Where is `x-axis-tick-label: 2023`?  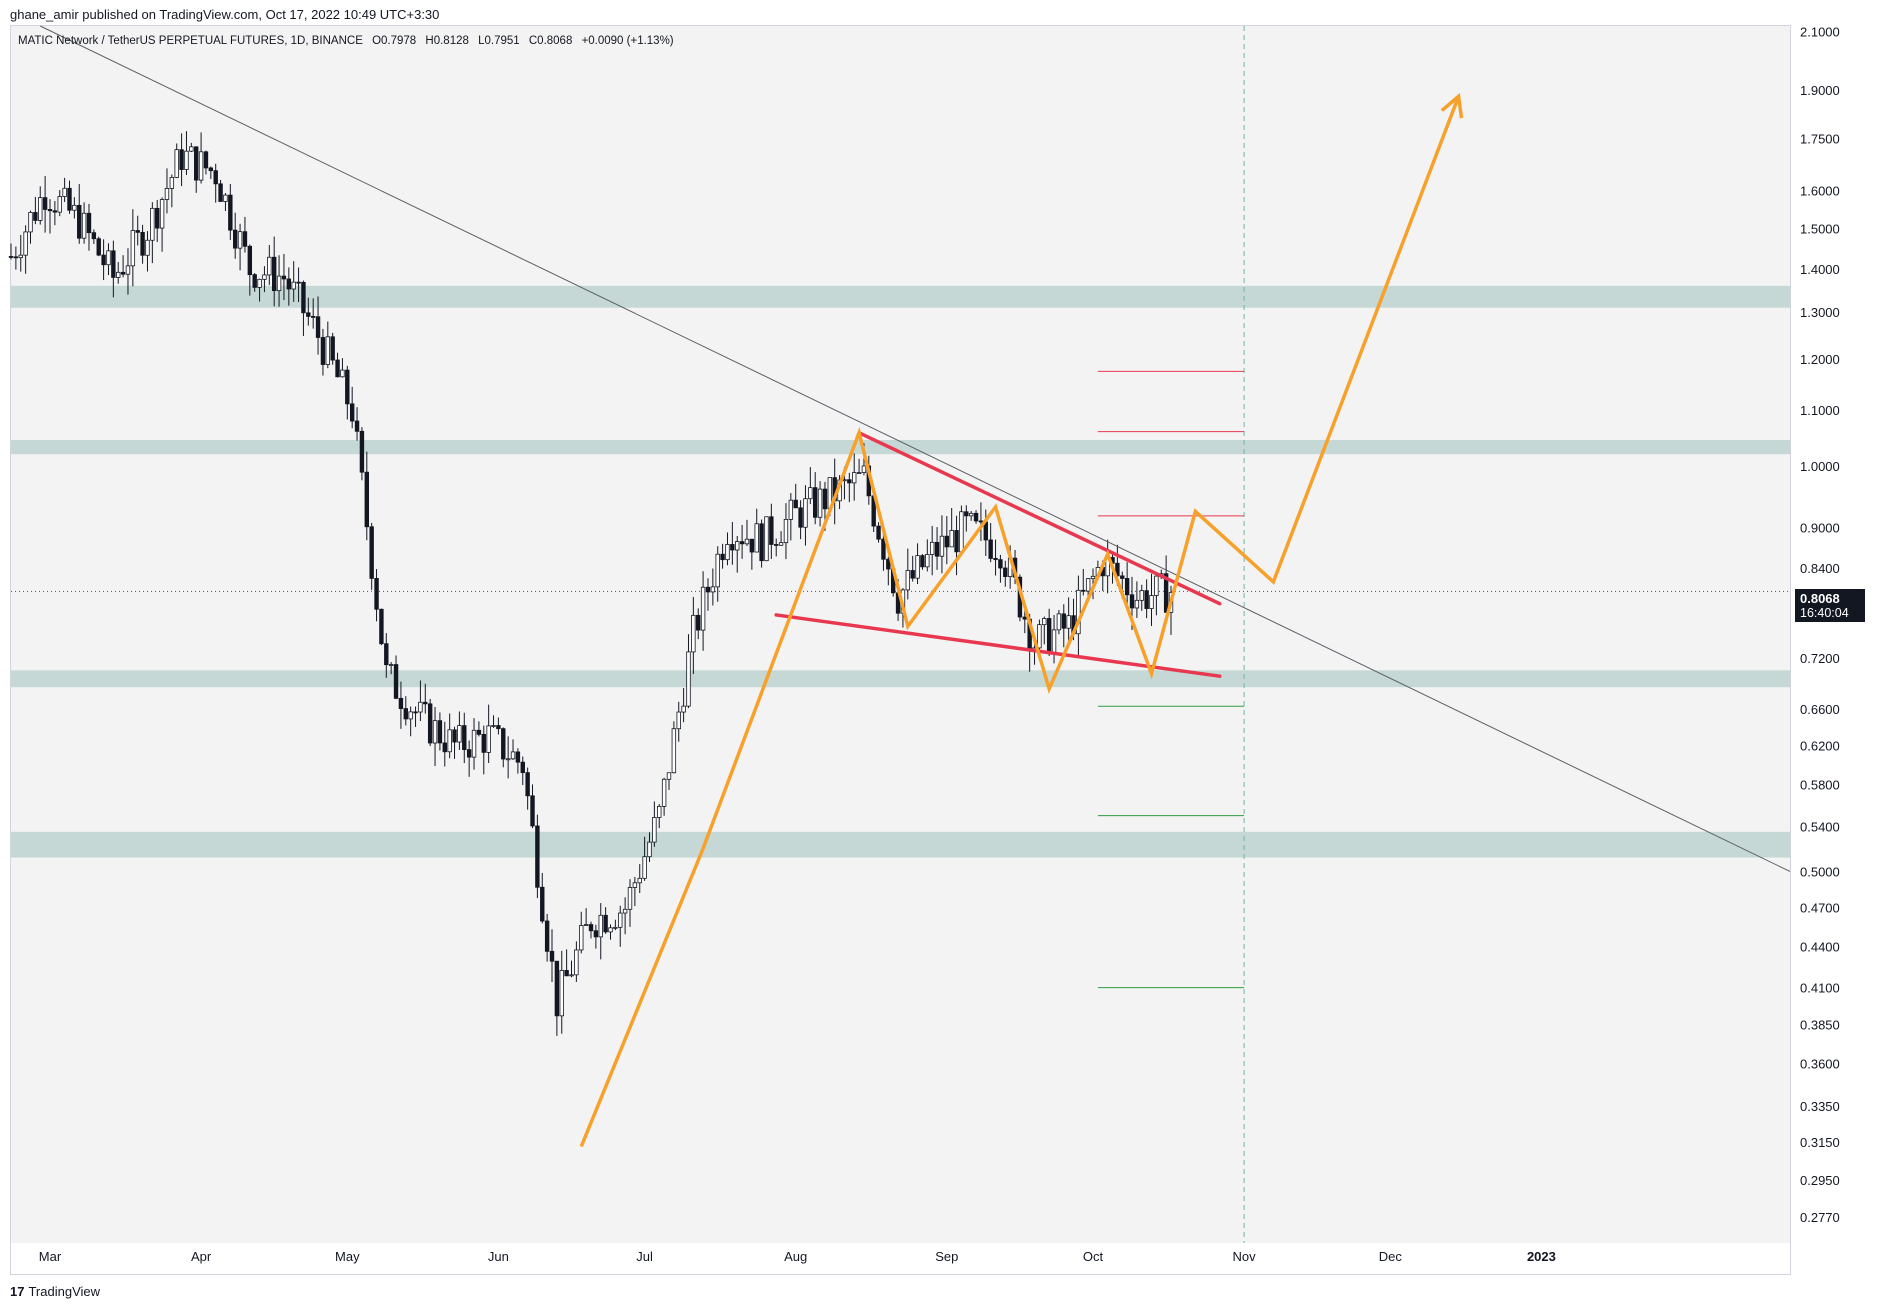 x-axis-tick-label: 2023 is located at coordinates (1541, 1256).